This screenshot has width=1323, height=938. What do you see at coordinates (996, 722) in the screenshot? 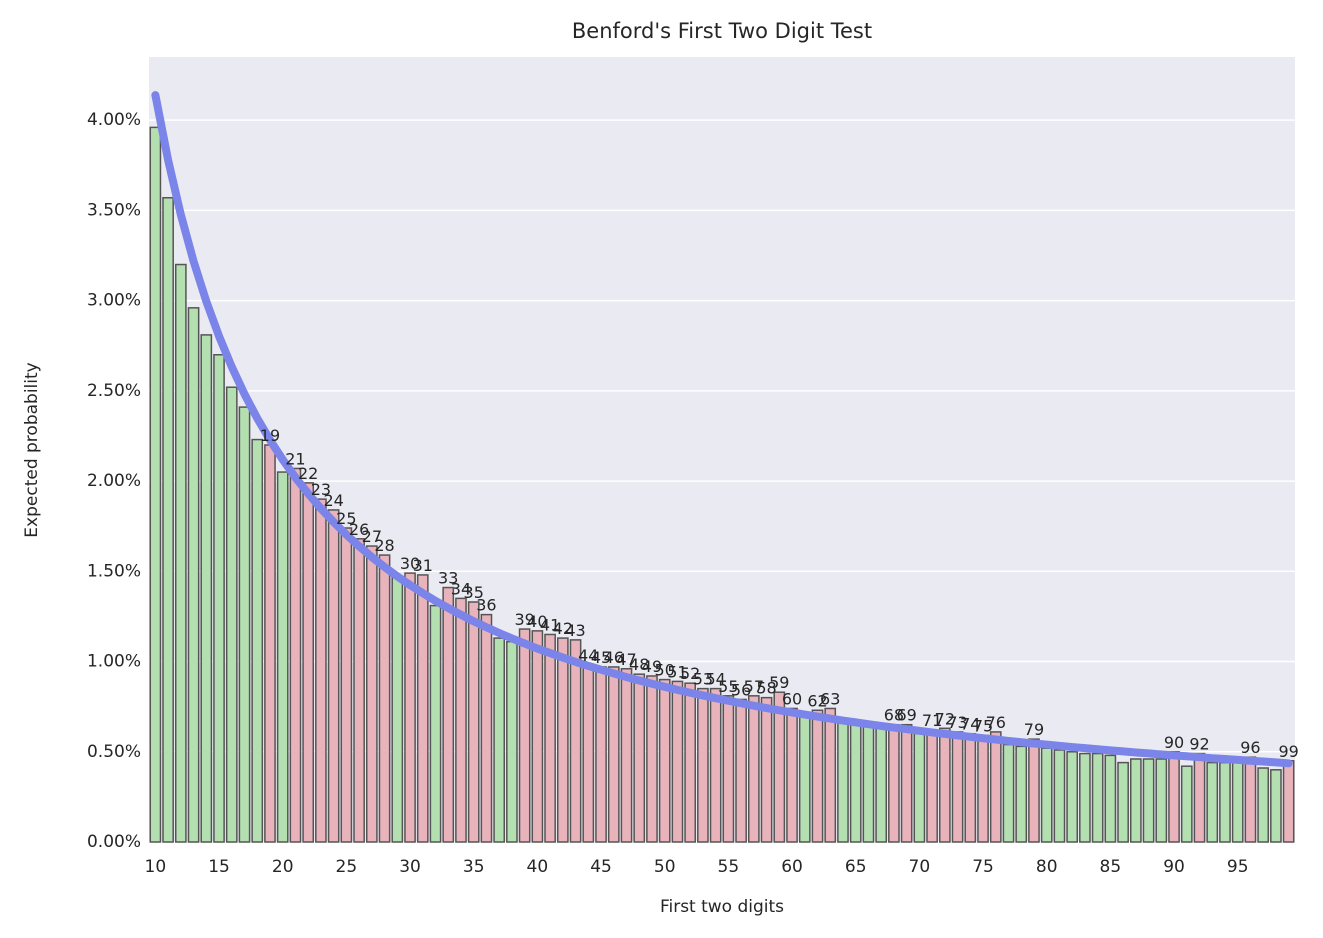
I see `bar-annotation: 76` at bounding box center [996, 722].